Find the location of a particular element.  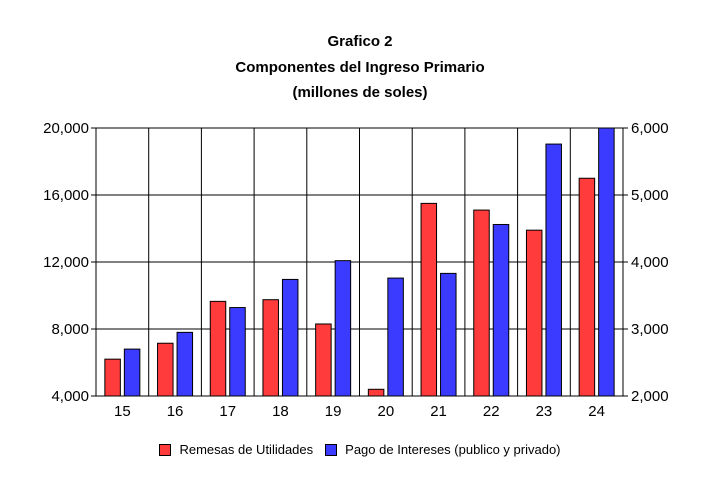

chart-title: Grafico 2 is located at coordinates (360, 41).